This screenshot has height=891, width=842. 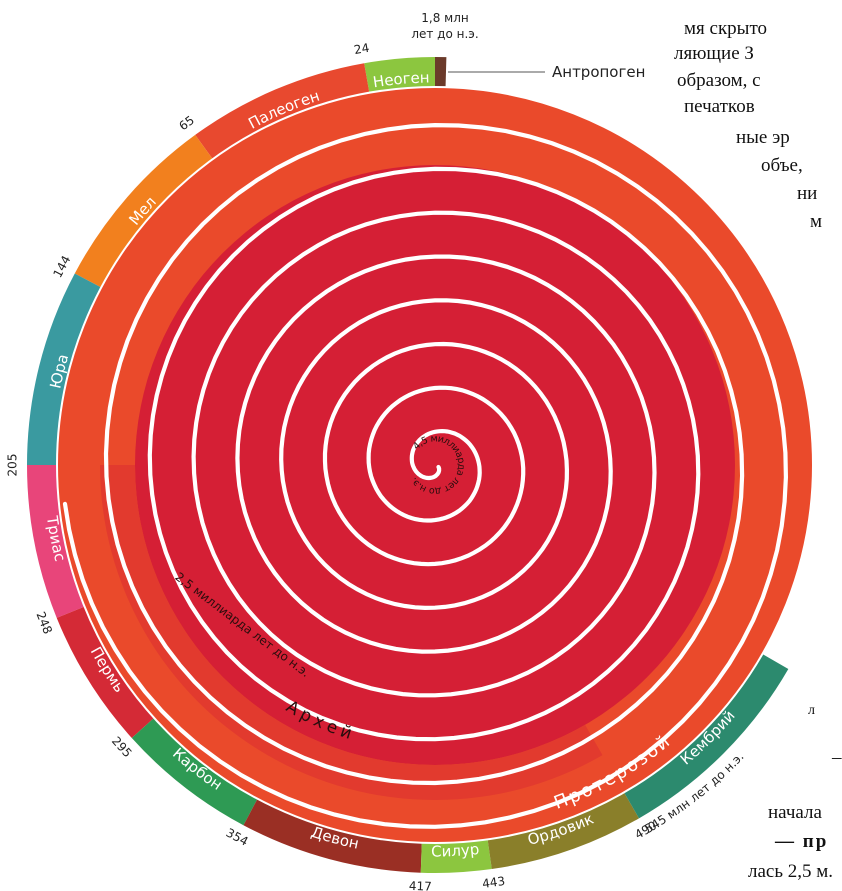 I want to click on age-tick-label: 295, so click(x=122, y=747).